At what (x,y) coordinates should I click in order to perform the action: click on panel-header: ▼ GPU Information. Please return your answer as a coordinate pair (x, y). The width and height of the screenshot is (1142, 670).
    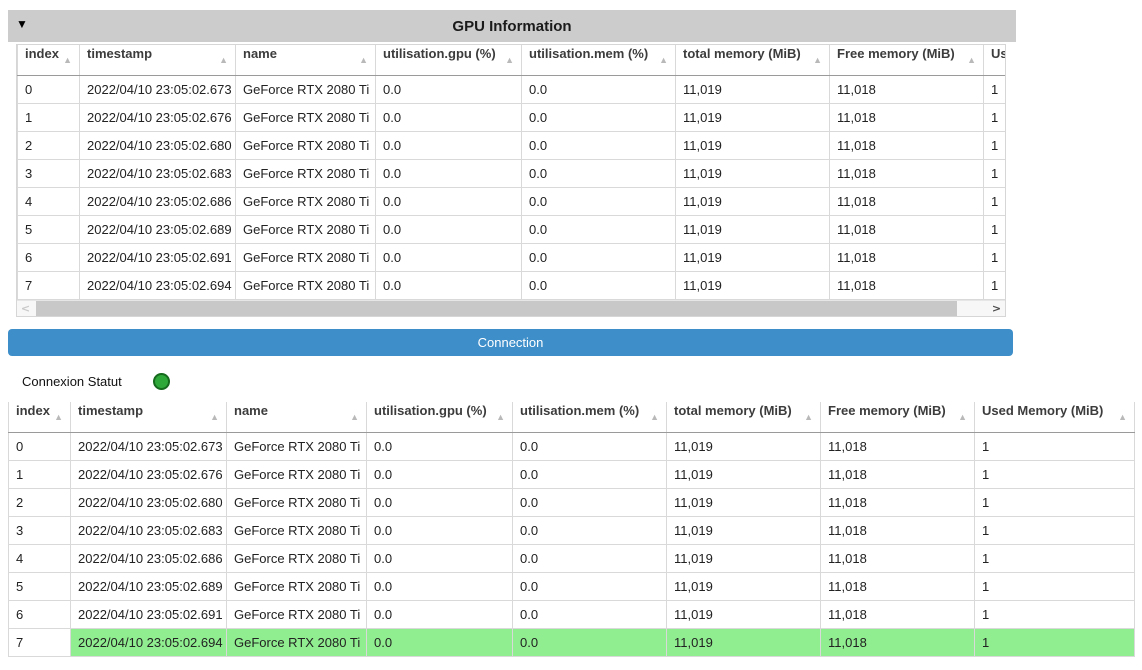
    Looking at the image, I should click on (512, 26).